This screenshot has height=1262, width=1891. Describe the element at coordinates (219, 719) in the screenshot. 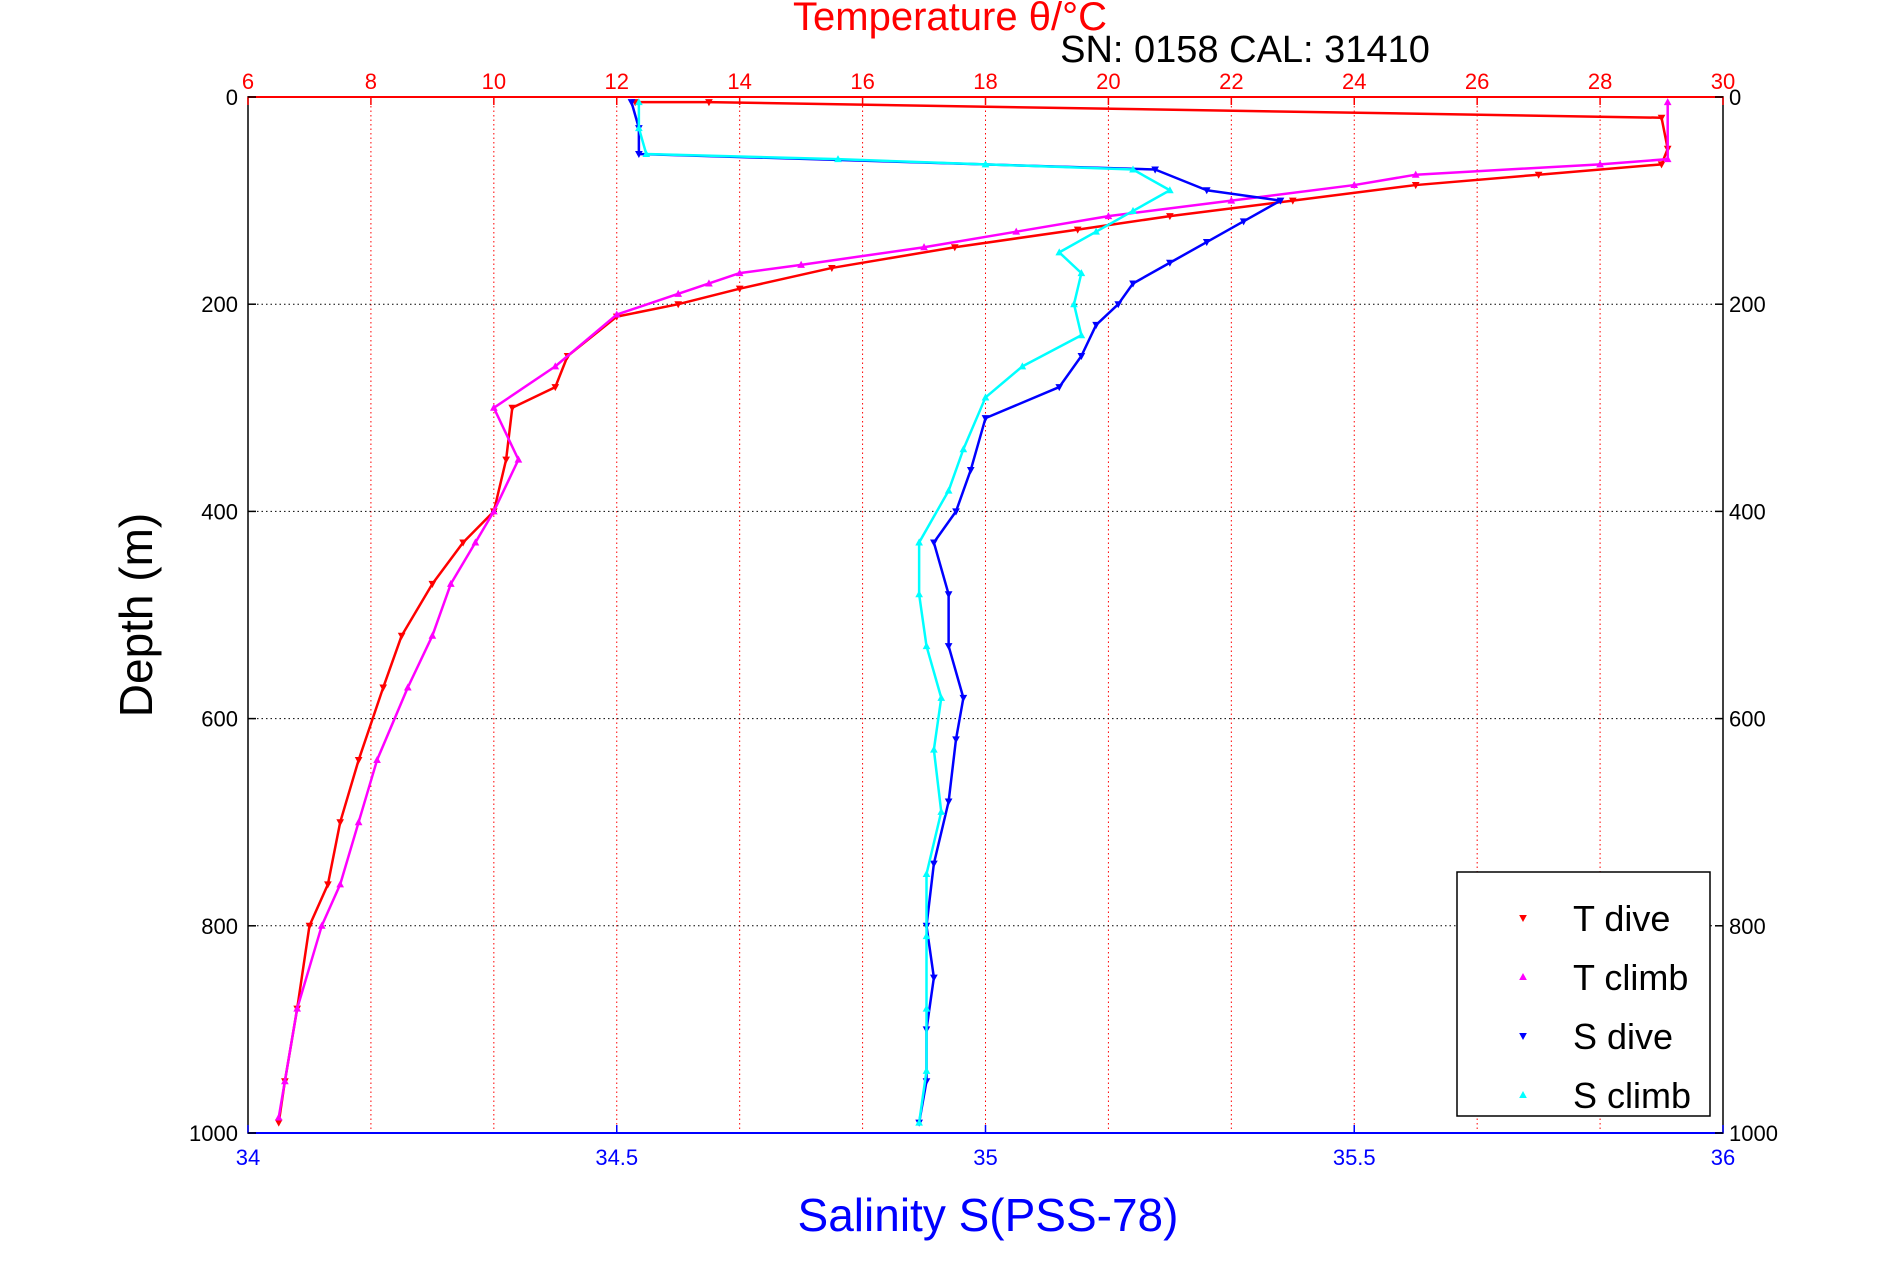

I see `tick-label-depth-left: 600` at that location.